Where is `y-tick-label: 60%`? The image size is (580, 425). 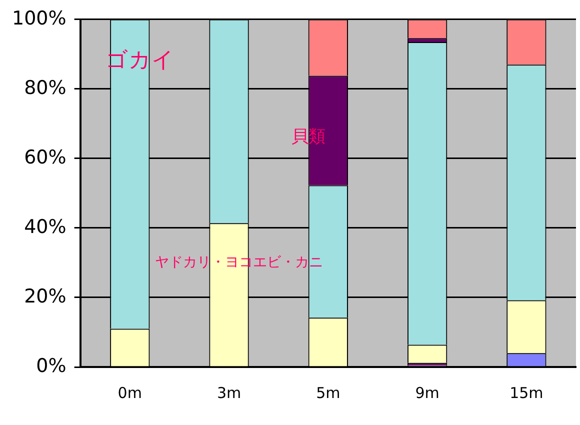 y-tick-label: 60% is located at coordinates (45, 157).